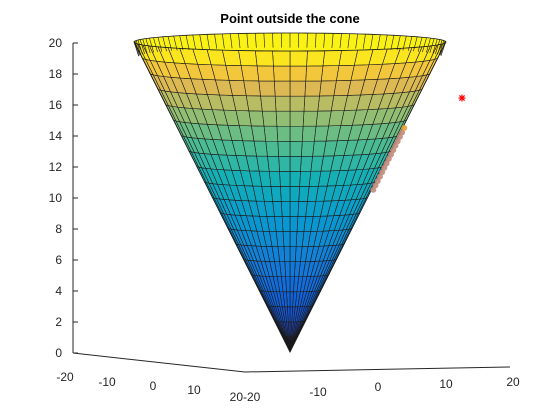 The height and width of the screenshot is (420, 560). Describe the element at coordinates (56, 74) in the screenshot. I see `z-tick-label: 18` at that location.